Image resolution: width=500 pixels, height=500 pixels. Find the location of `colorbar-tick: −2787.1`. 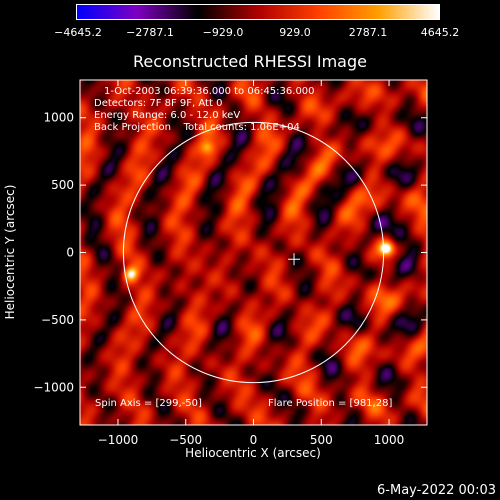

colorbar-tick: −2787.1 is located at coordinates (150, 32).